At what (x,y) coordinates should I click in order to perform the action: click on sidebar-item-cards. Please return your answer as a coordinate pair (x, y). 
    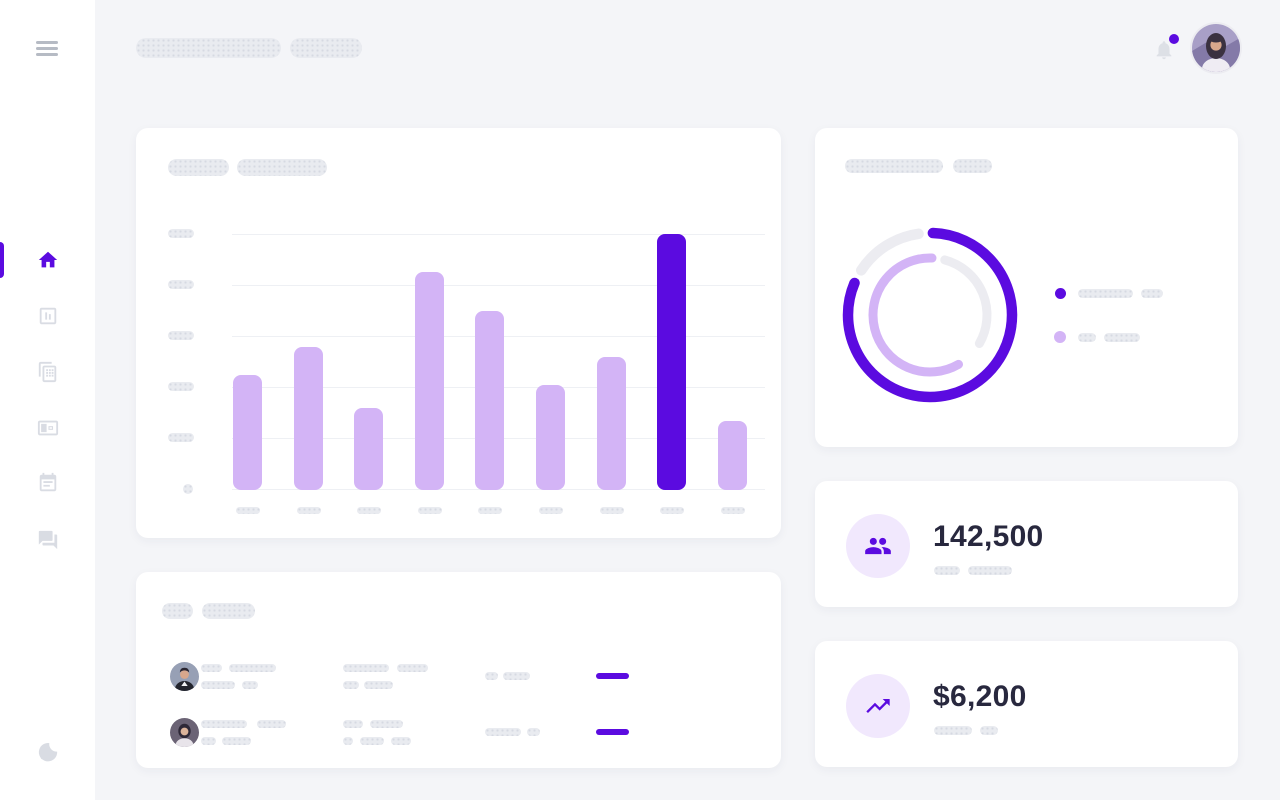
    Looking at the image, I should click on (47, 428).